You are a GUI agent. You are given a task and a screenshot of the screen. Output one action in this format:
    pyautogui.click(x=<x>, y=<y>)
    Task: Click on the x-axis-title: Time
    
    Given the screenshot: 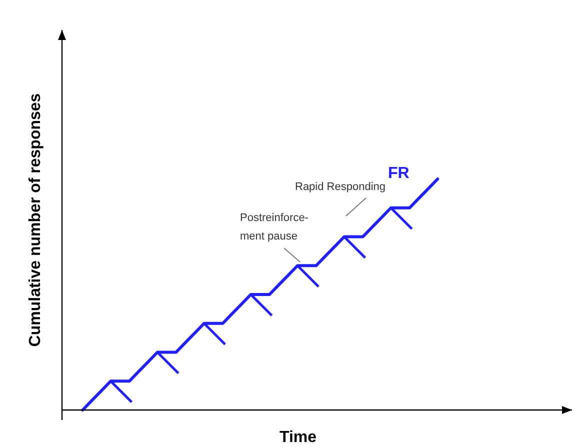 What is the action you would take?
    pyautogui.click(x=298, y=437)
    